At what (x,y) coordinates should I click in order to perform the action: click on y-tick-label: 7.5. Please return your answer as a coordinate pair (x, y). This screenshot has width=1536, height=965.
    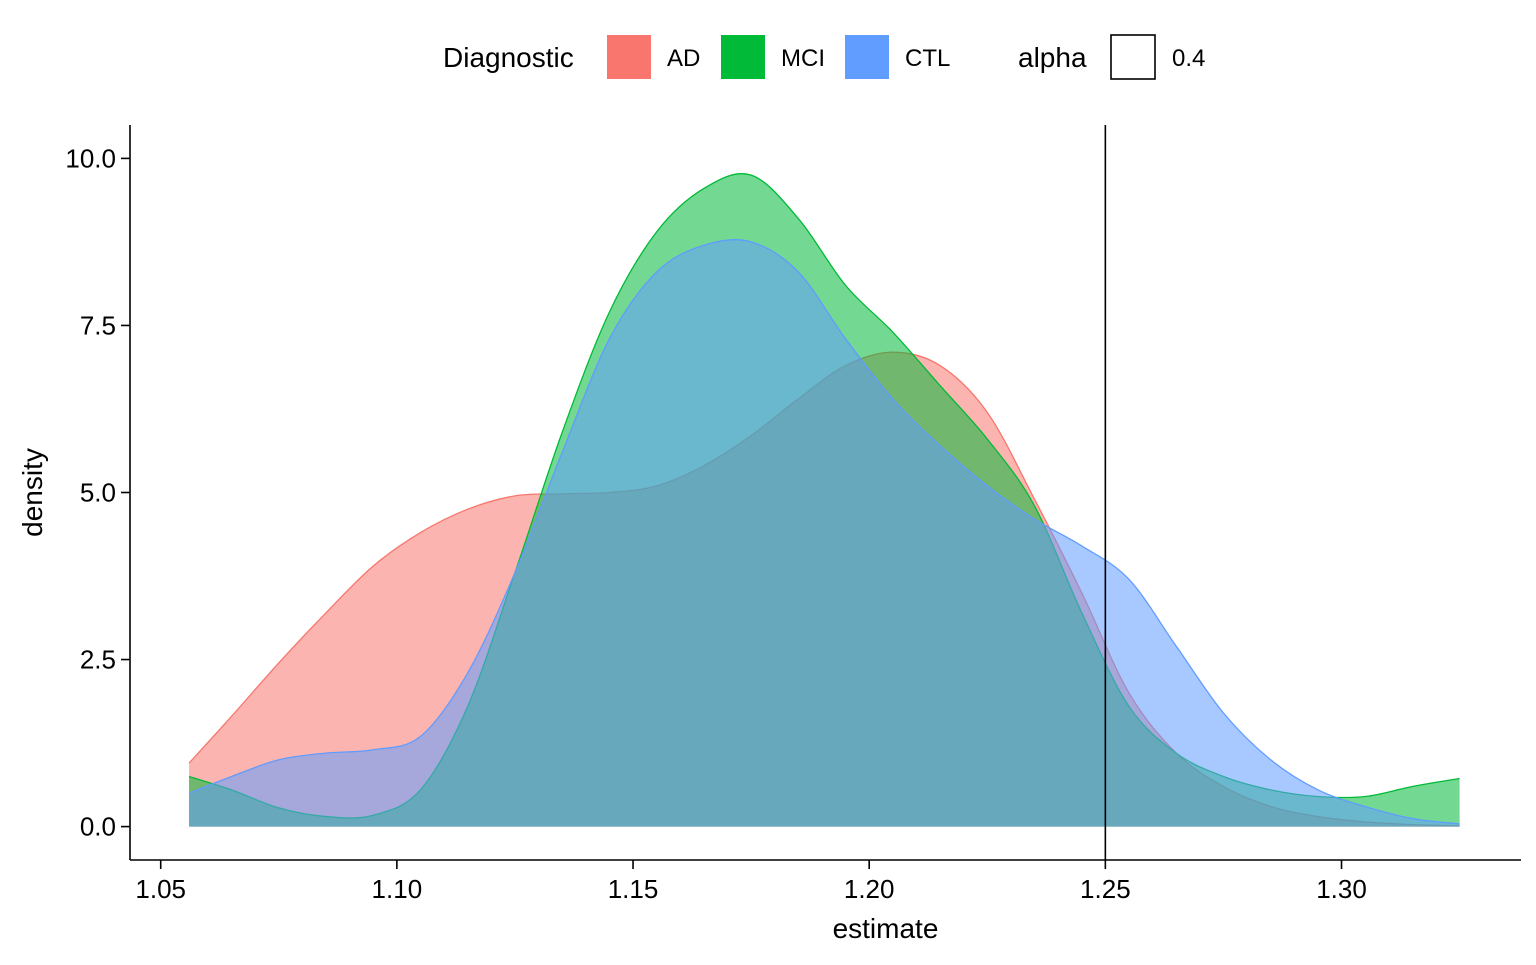
    Looking at the image, I should click on (98, 325).